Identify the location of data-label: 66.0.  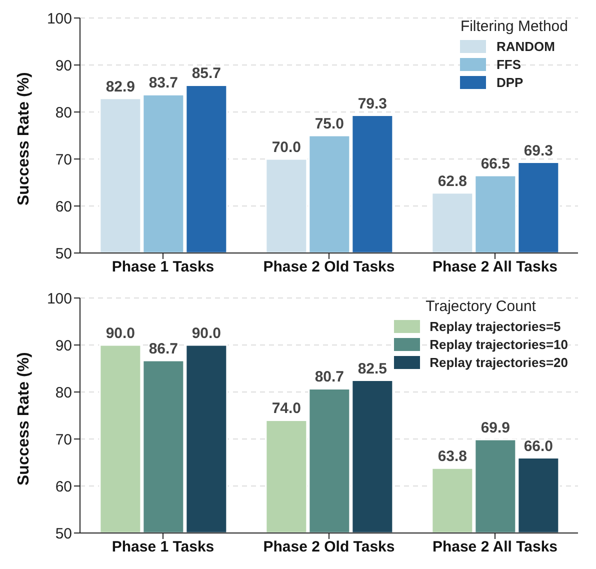
(539, 446).